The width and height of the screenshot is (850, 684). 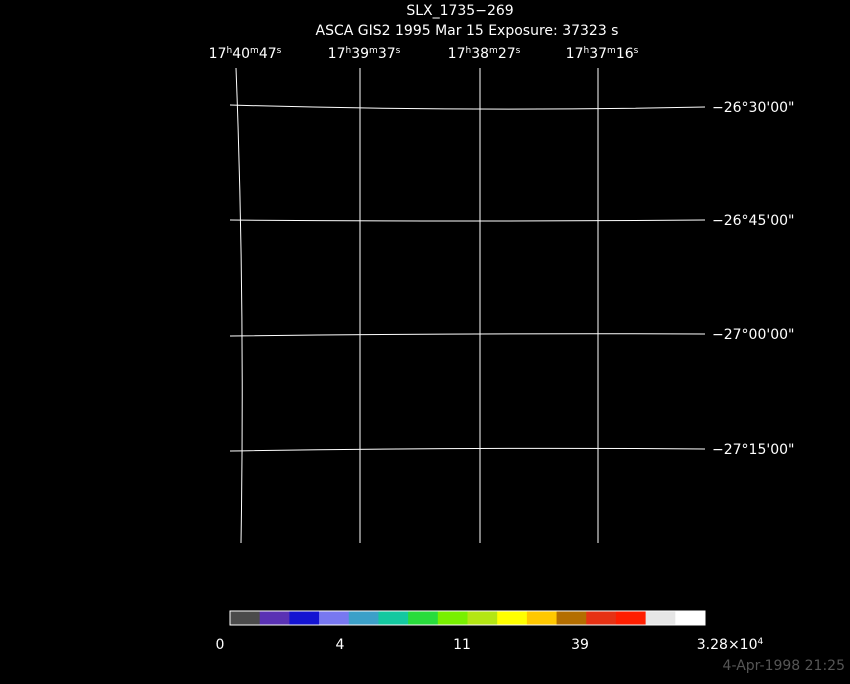 I want to click on dec-labels: −26°30'00" −26°45'00" −27°00'00" −27°15'00", so click(x=753, y=279).